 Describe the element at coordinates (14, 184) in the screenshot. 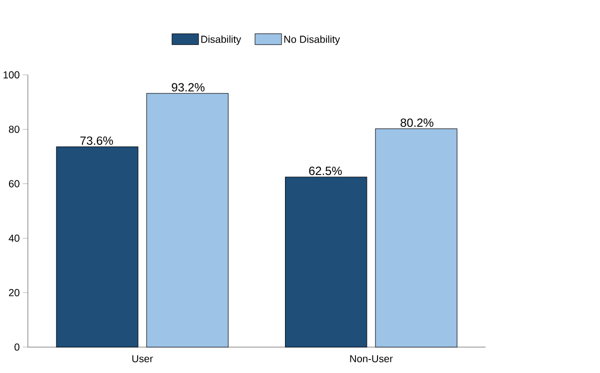

I see `y-tick-label: 60` at that location.